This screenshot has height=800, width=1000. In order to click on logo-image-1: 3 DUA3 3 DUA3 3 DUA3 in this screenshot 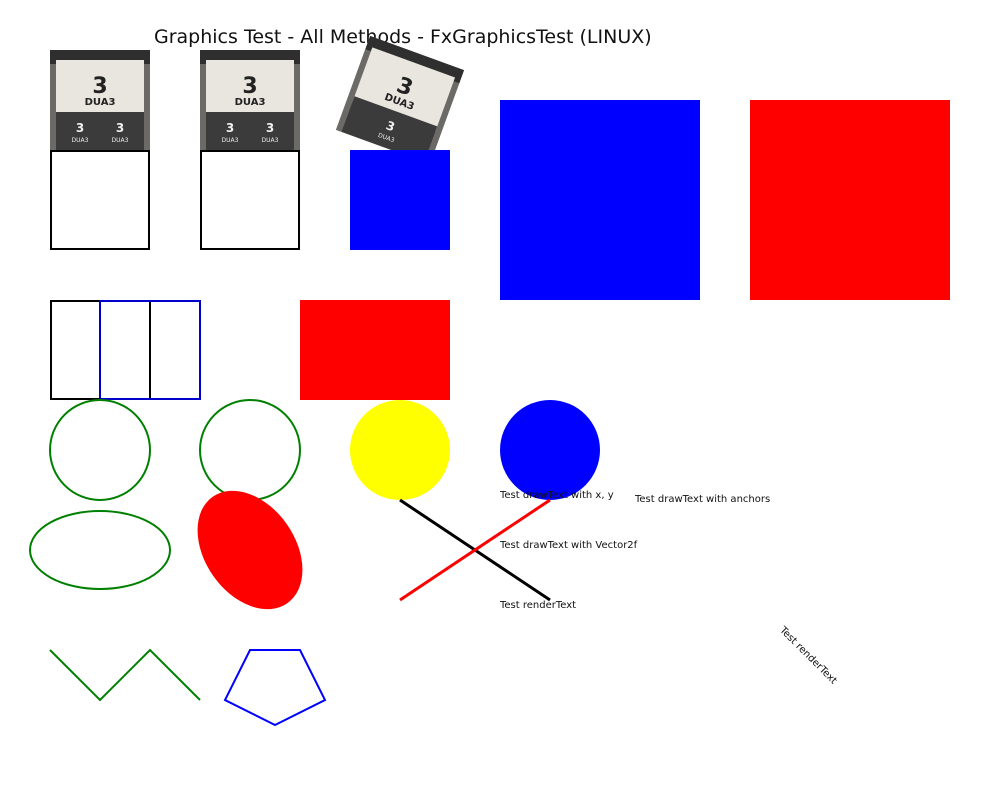, I will do `click(100, 100)`.